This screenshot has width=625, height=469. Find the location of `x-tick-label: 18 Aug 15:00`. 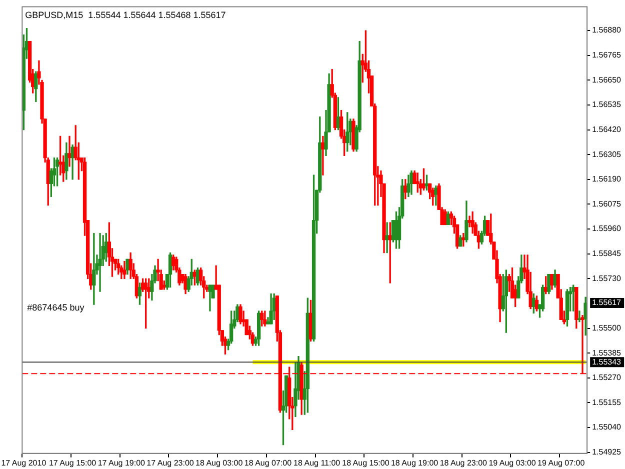

x-tick-label: 18 Aug 15:00 is located at coordinates (366, 463).